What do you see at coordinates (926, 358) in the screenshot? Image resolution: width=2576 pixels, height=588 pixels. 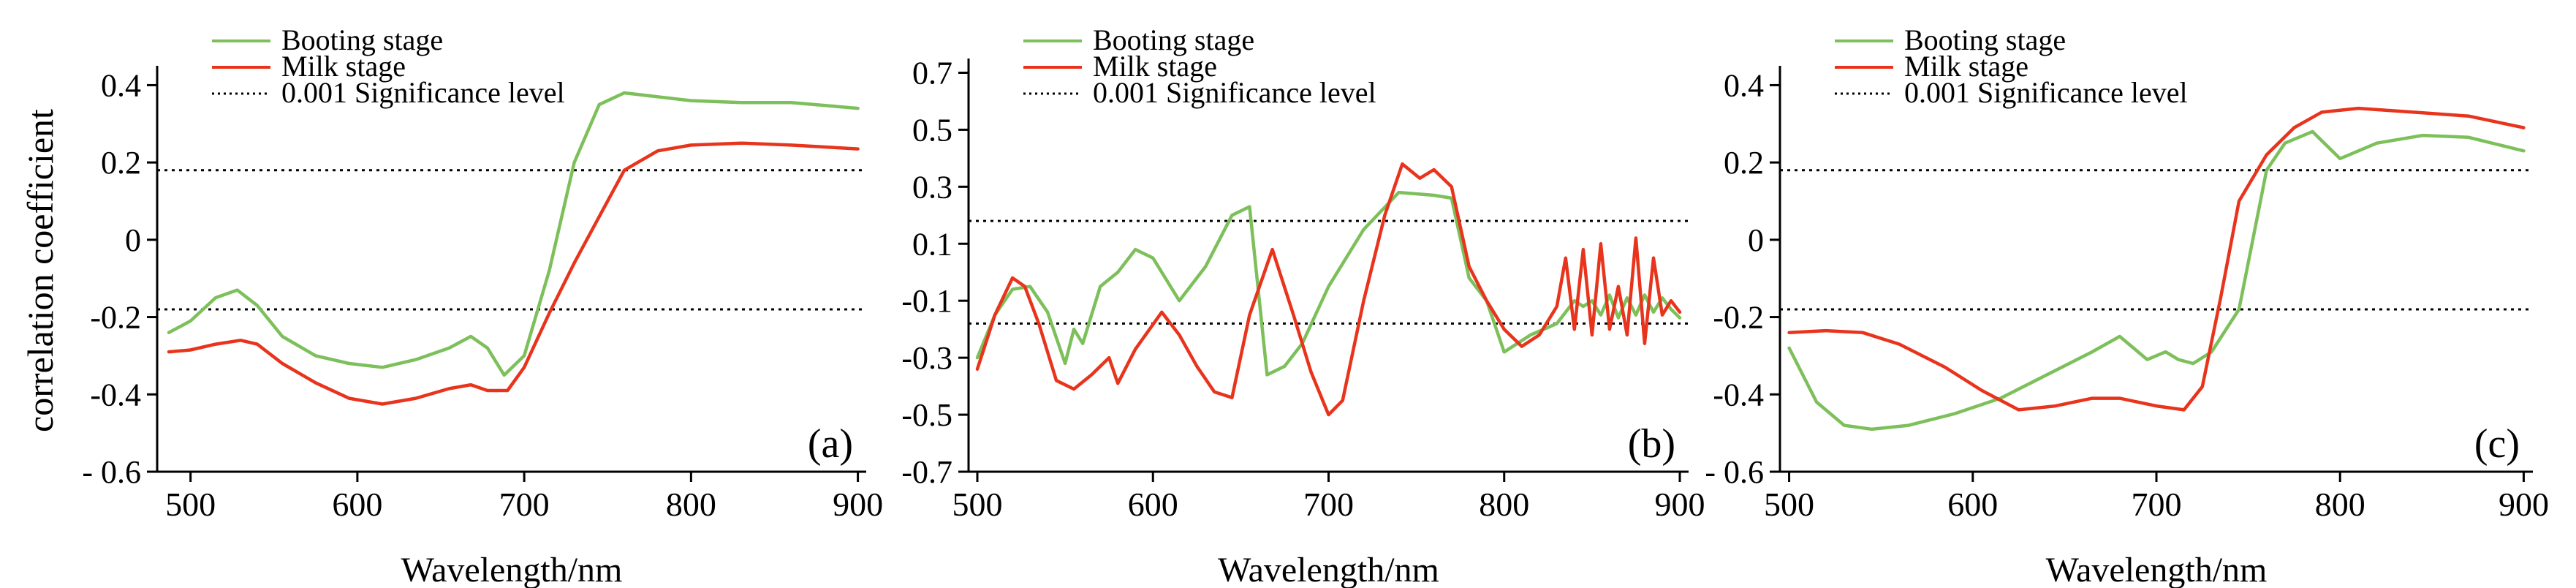 I see `y-tick-label: -0.3` at bounding box center [926, 358].